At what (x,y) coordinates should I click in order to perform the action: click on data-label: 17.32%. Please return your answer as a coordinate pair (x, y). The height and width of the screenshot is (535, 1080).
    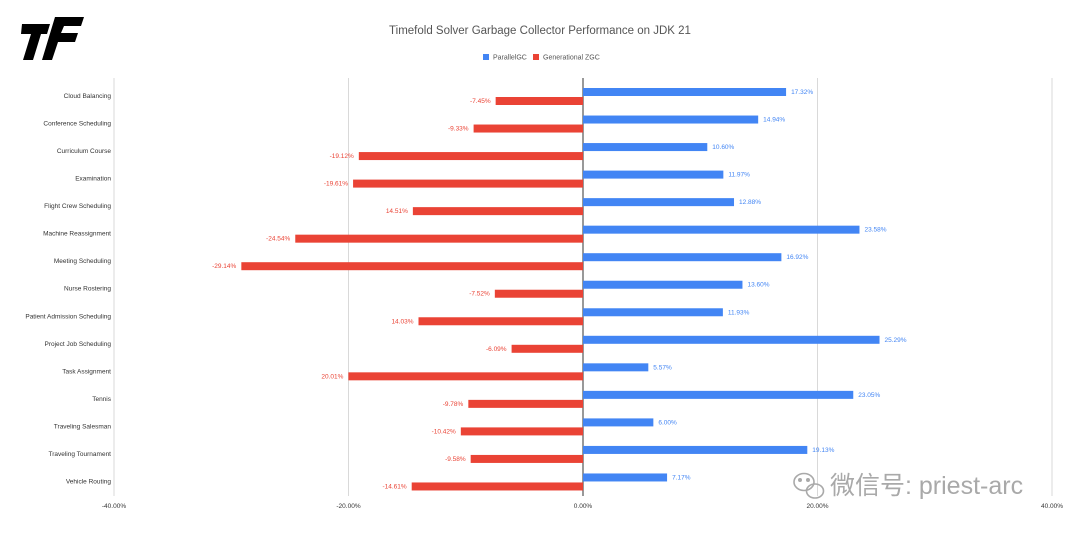
    Looking at the image, I should click on (802, 92).